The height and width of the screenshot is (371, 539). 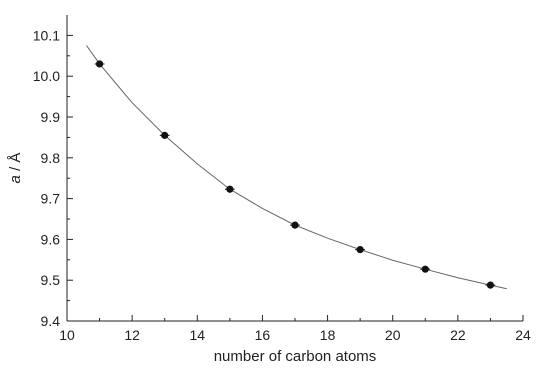 I want to click on x-tick-label: 12, so click(x=132, y=335).